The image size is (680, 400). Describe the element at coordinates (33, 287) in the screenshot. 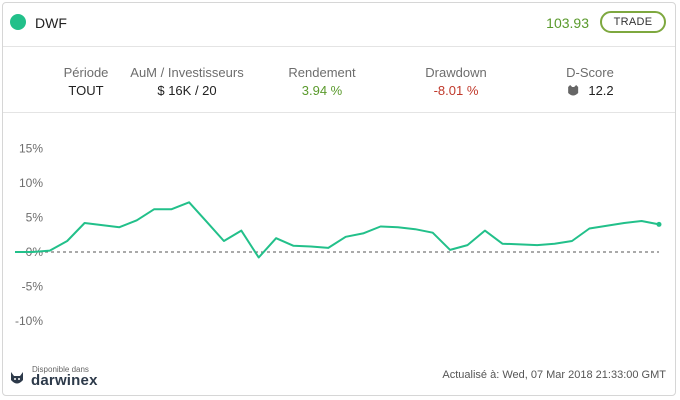

I see `y-tick-label: -5%` at that location.